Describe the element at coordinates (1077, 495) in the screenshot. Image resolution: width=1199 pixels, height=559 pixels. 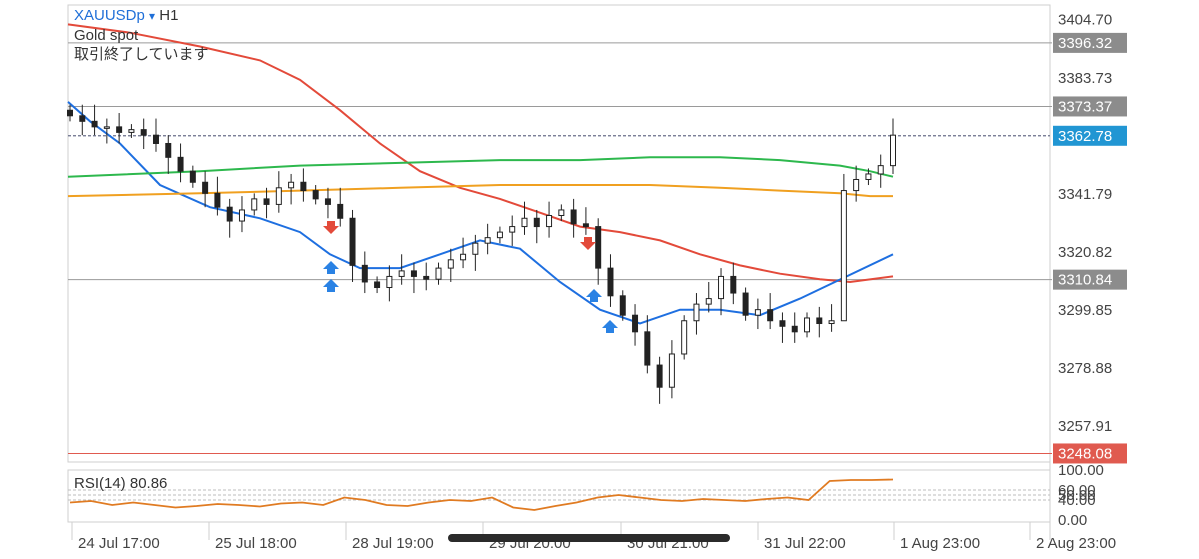
I see `rsi-tick-label: 50.00` at that location.